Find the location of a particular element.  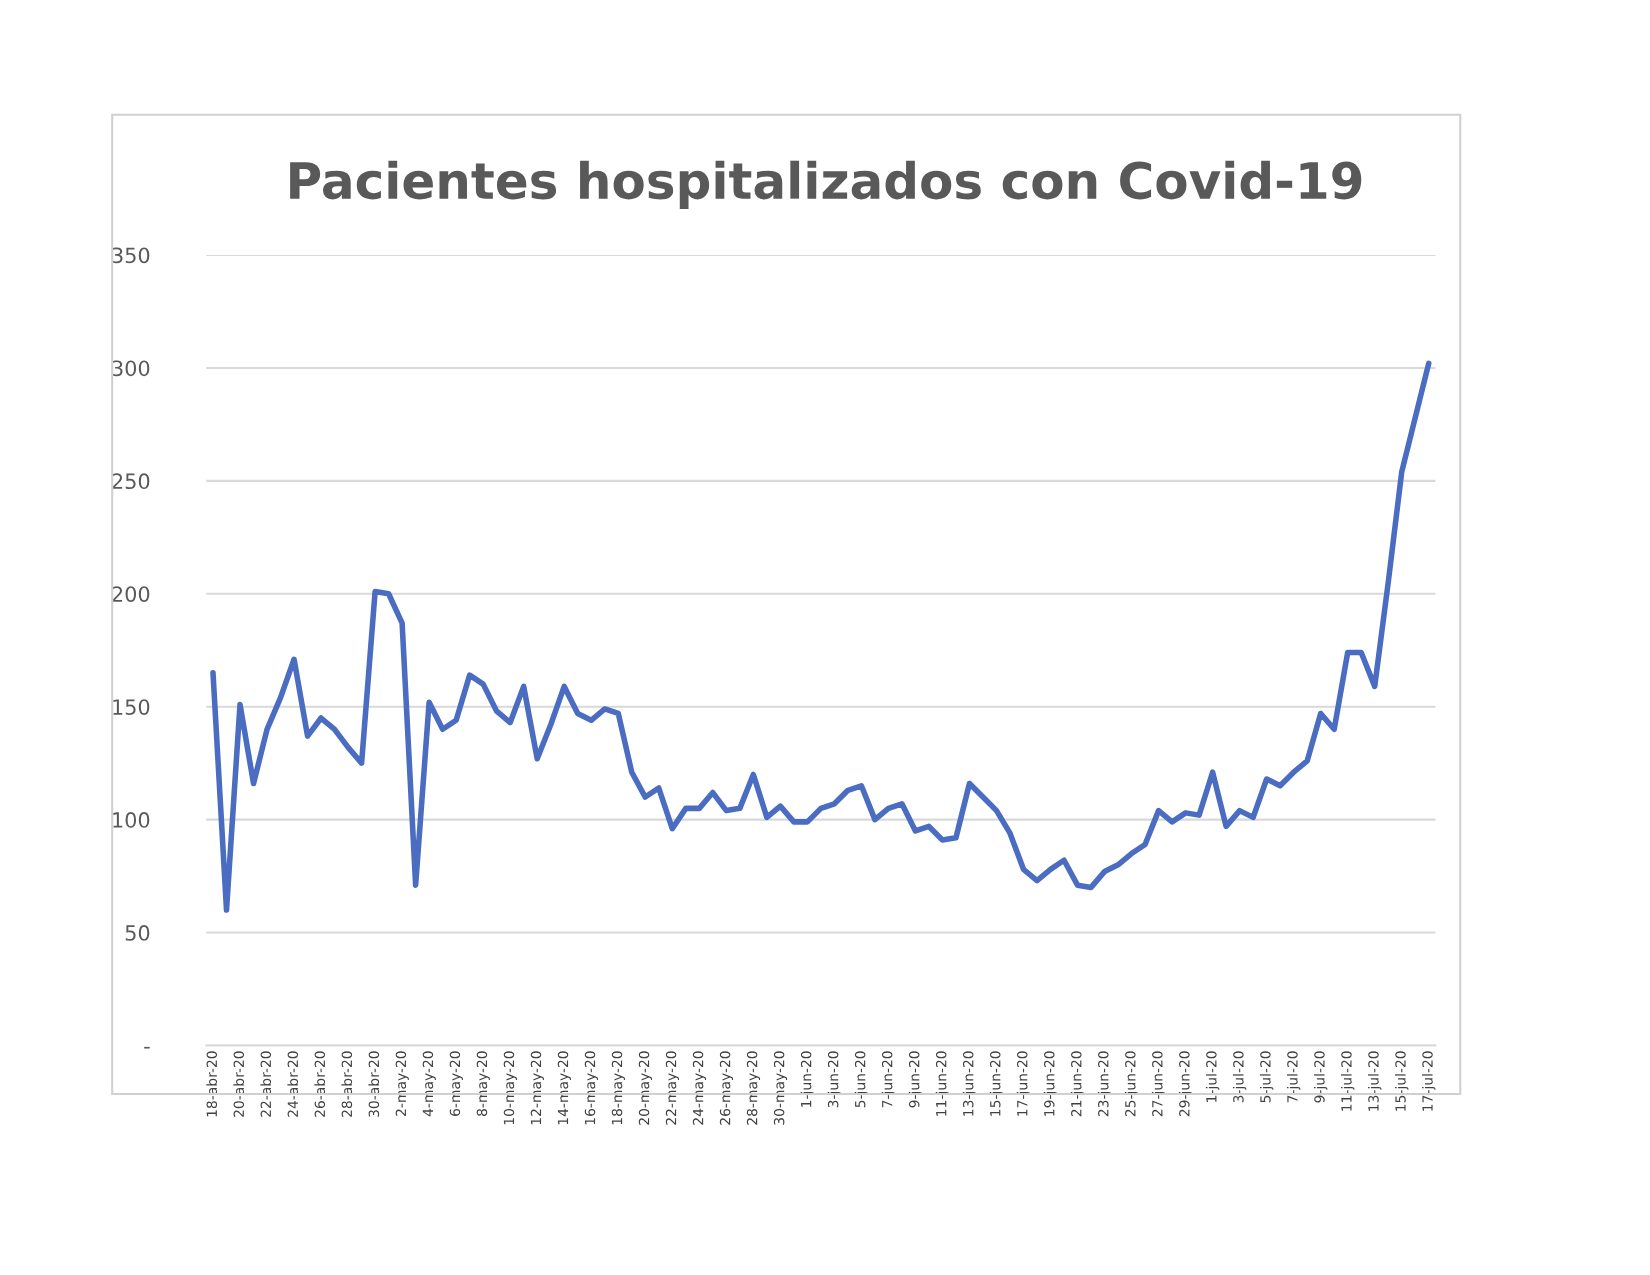

x-tick-label: 21-jun-20 is located at coordinates (1077, 1084).